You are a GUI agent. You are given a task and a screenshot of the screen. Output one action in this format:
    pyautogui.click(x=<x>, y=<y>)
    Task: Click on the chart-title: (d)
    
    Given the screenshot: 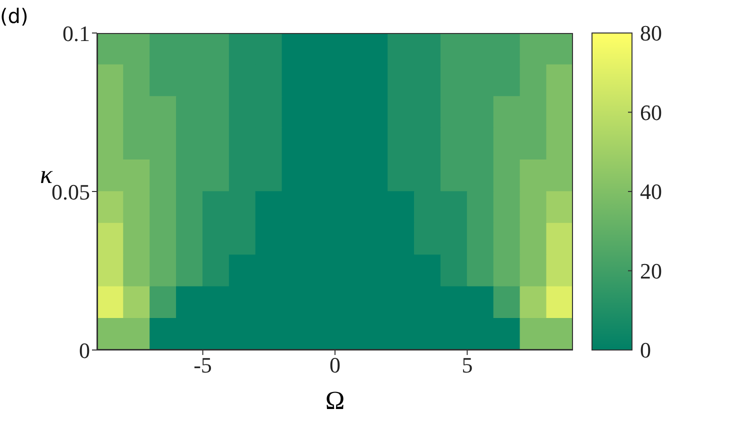 What is the action you would take?
    pyautogui.click(x=14, y=16)
    